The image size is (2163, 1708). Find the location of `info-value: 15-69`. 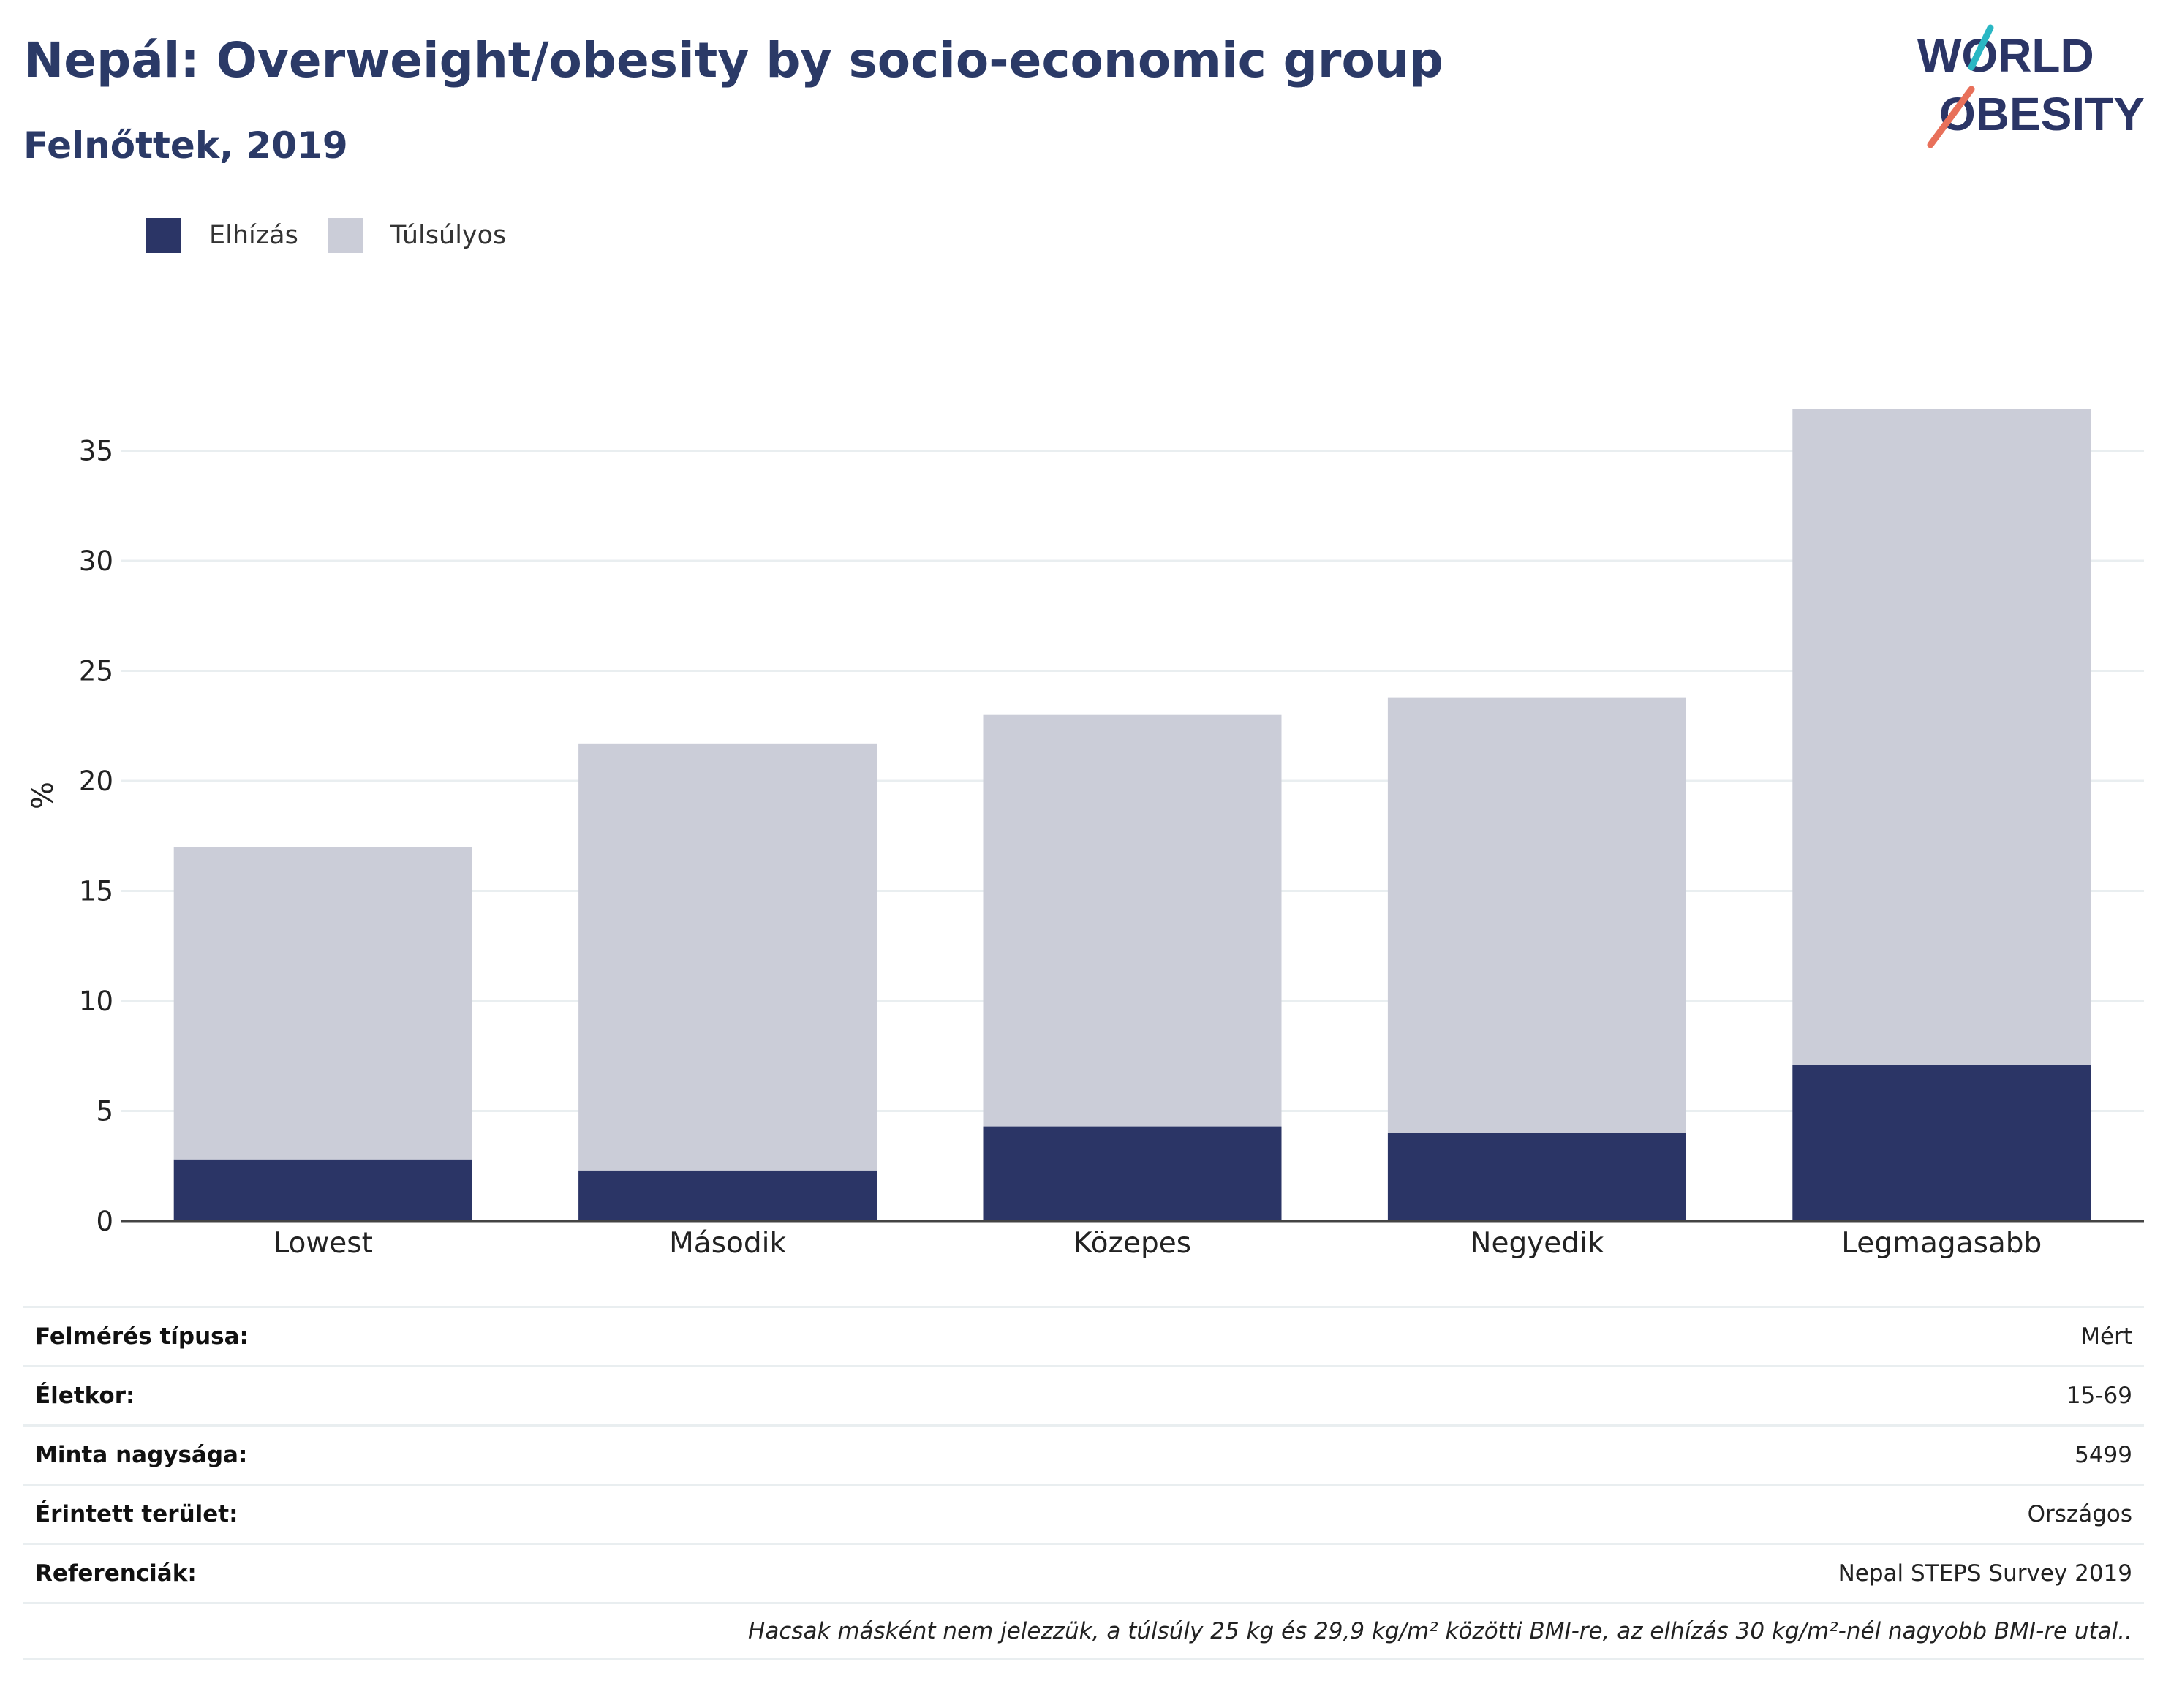

info-value: 15-69 is located at coordinates (2099, 1396).